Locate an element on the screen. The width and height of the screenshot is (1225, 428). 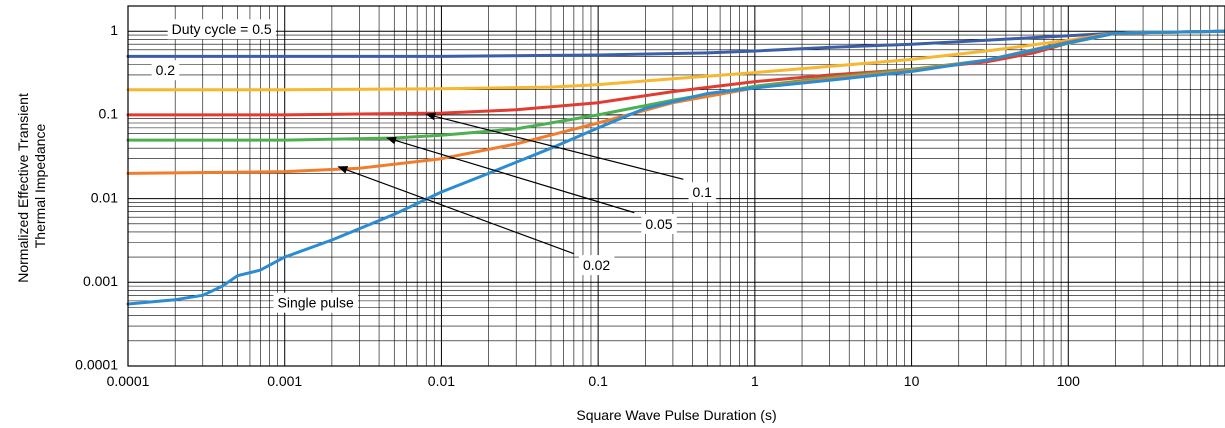
x-tick-label: 0.1 is located at coordinates (598, 381).